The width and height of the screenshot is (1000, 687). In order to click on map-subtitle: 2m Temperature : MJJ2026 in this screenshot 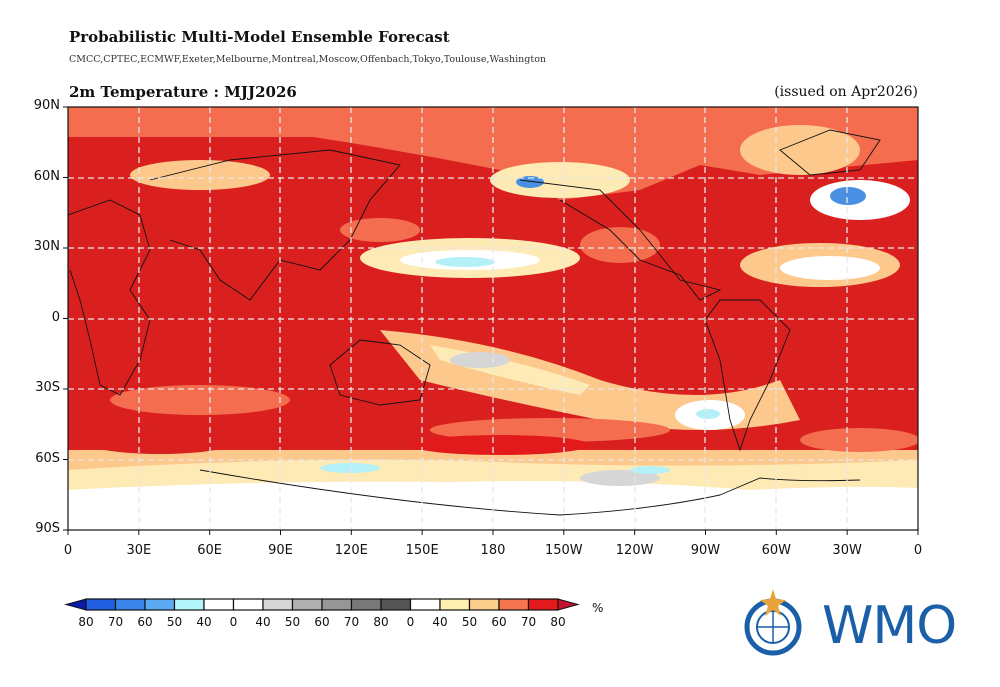, I will do `click(183, 92)`.